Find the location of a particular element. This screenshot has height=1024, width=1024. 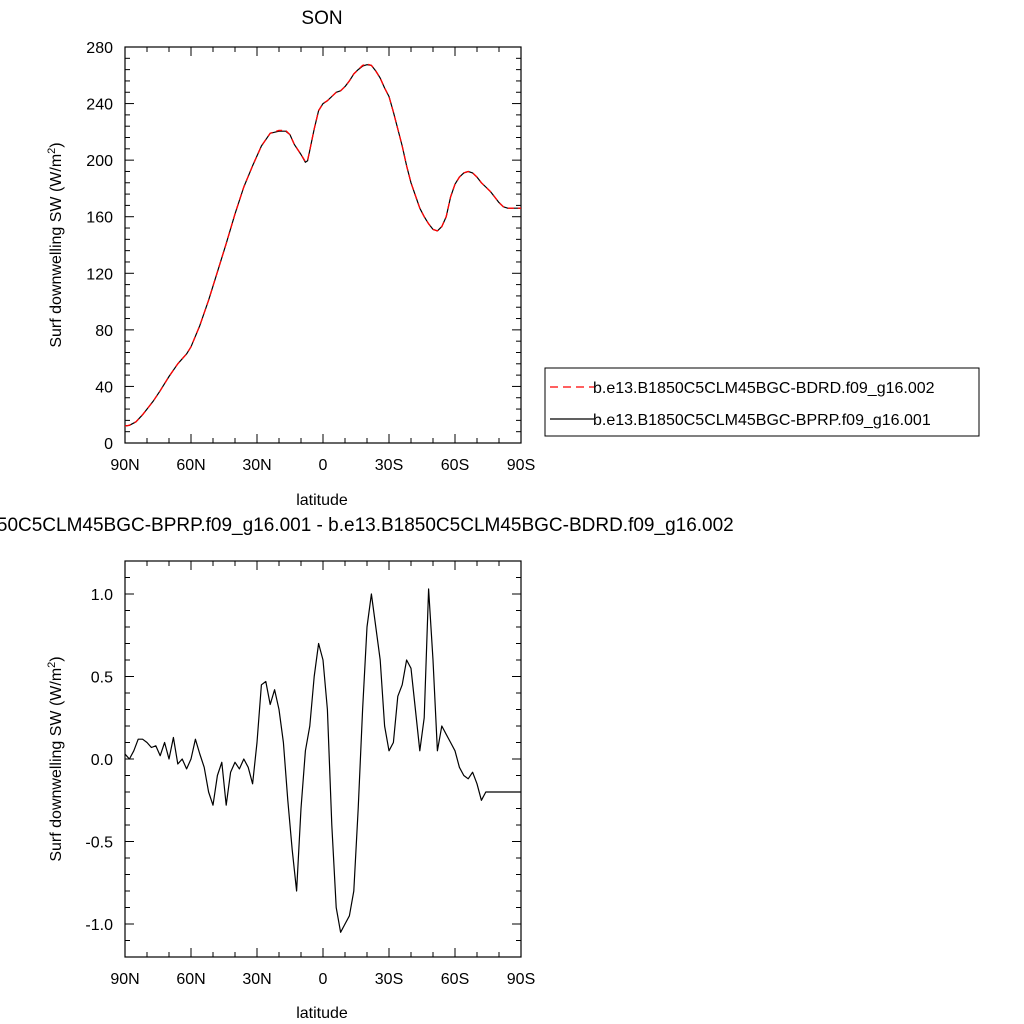

top-y-tick-label: 240 is located at coordinates (99, 105).